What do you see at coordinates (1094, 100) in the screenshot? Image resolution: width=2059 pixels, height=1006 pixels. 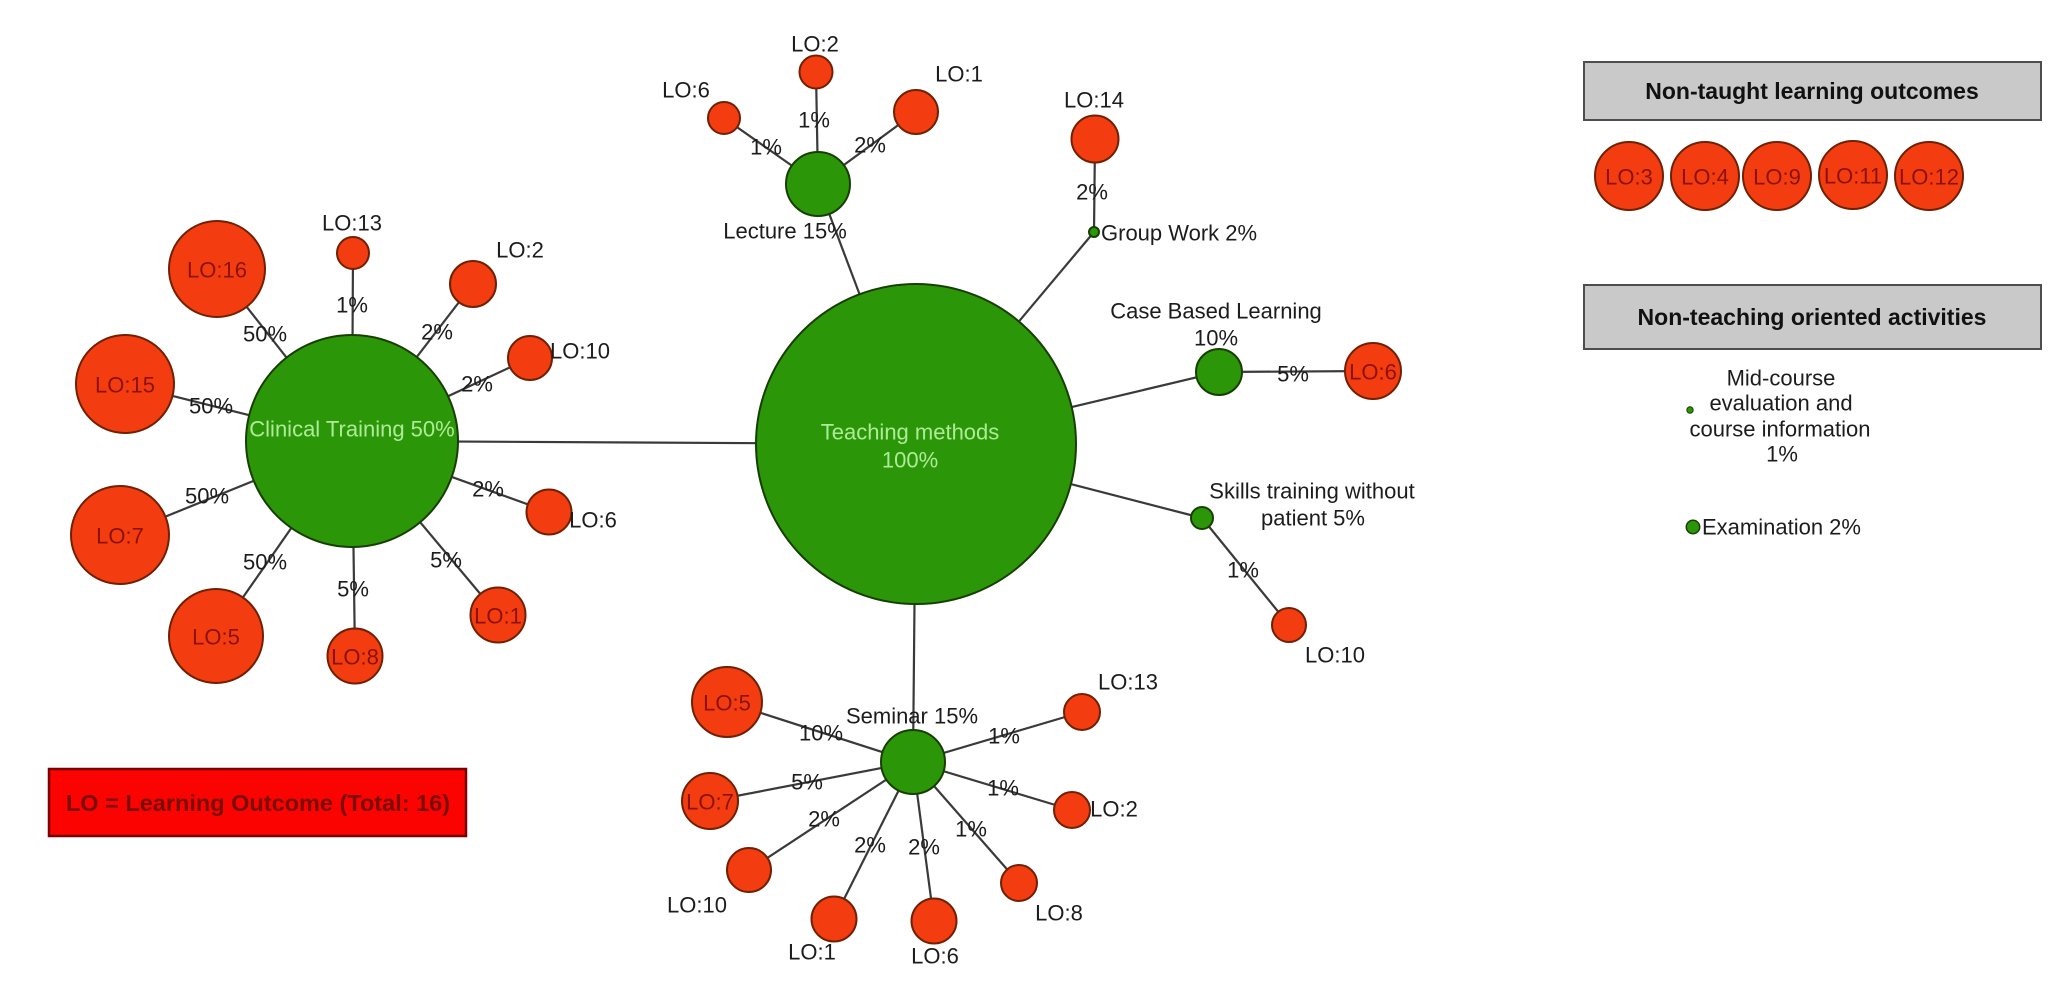 I see `svg-text: LO:14` at bounding box center [1094, 100].